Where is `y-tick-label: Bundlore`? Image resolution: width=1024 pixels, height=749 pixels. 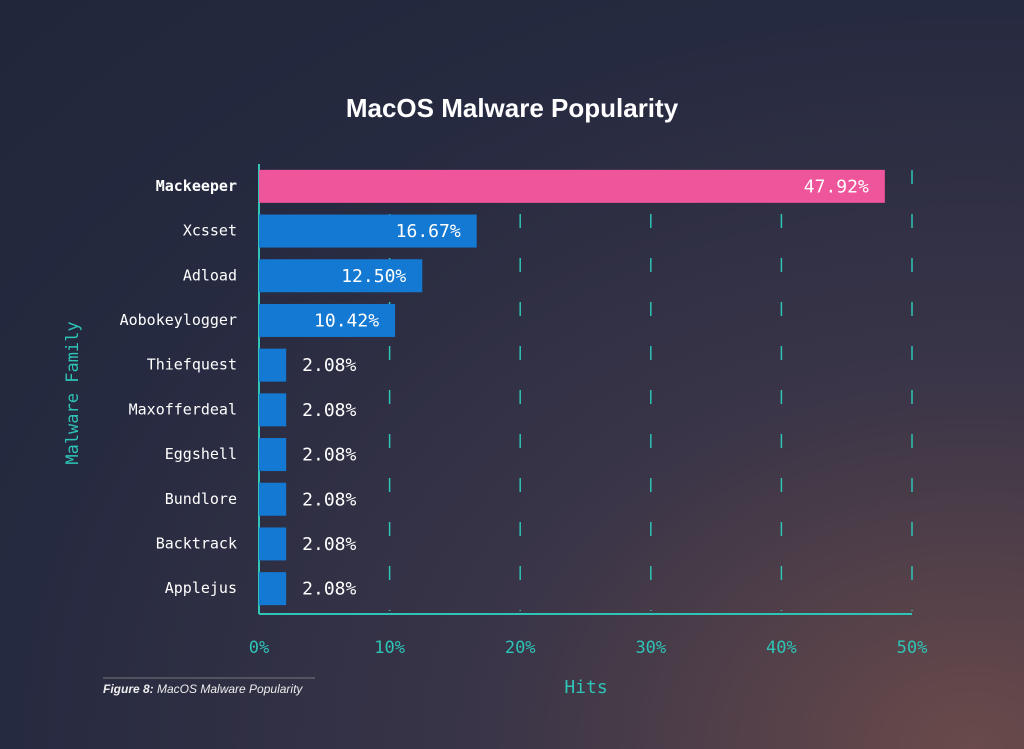 y-tick-label: Bundlore is located at coordinates (201, 499).